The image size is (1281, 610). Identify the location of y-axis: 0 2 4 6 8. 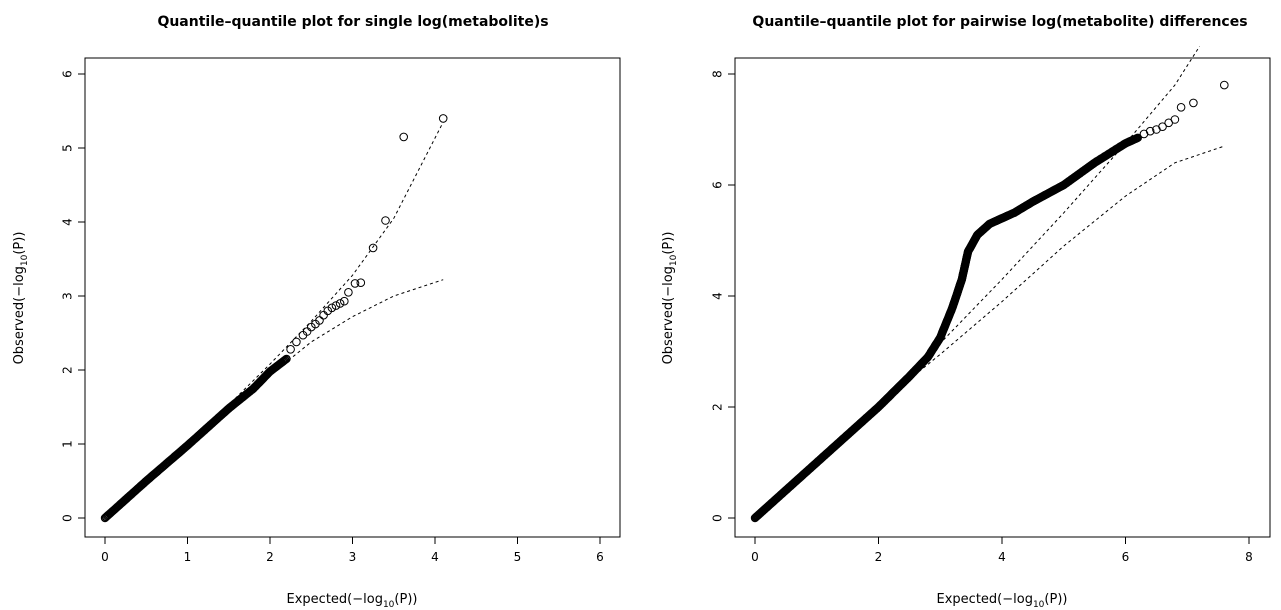
(723, 296).